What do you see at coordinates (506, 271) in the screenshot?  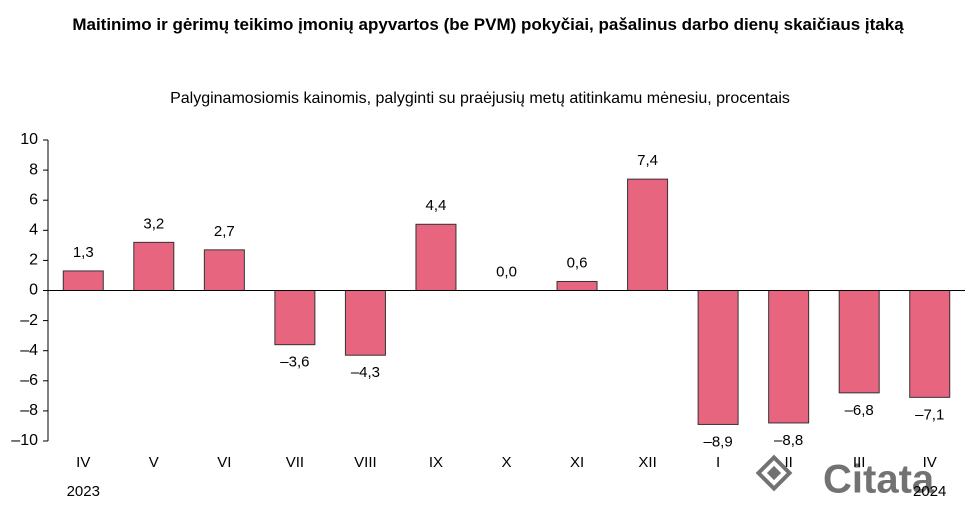 I see `value-label: 0,0` at bounding box center [506, 271].